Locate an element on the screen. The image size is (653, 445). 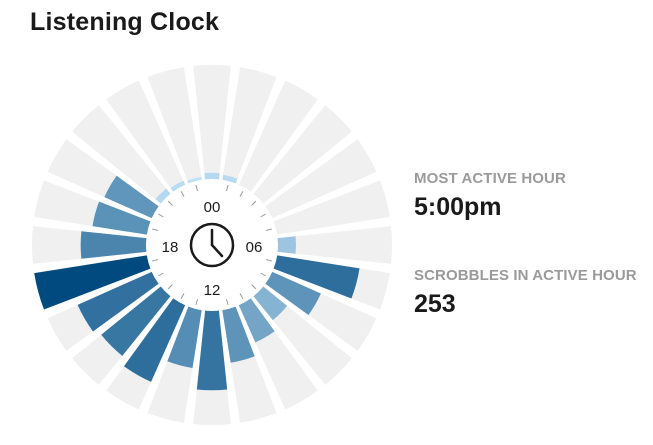
scrobbles-active-hour-stat: SCROBBLES IN ACTIVE HOUR 253 is located at coordinates (525, 293).